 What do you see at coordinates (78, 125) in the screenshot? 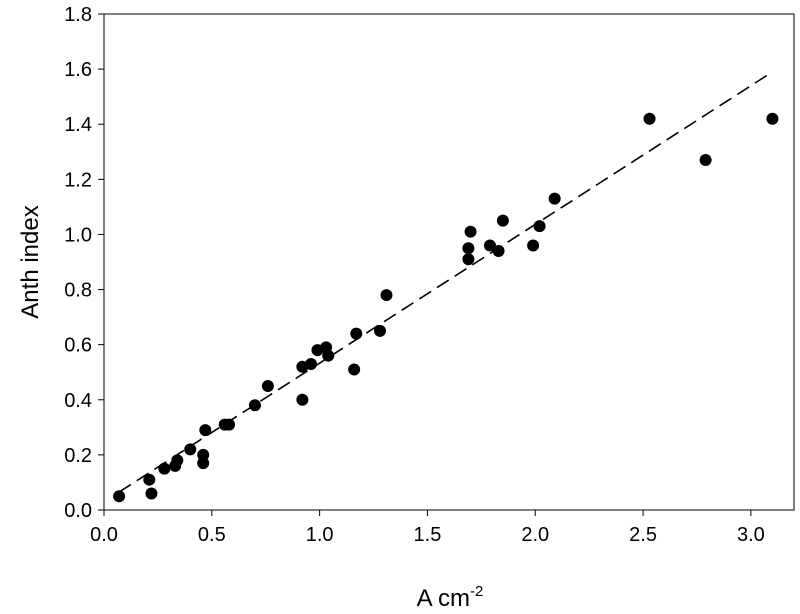
I see `y-tick-label: 1.4` at bounding box center [78, 125].